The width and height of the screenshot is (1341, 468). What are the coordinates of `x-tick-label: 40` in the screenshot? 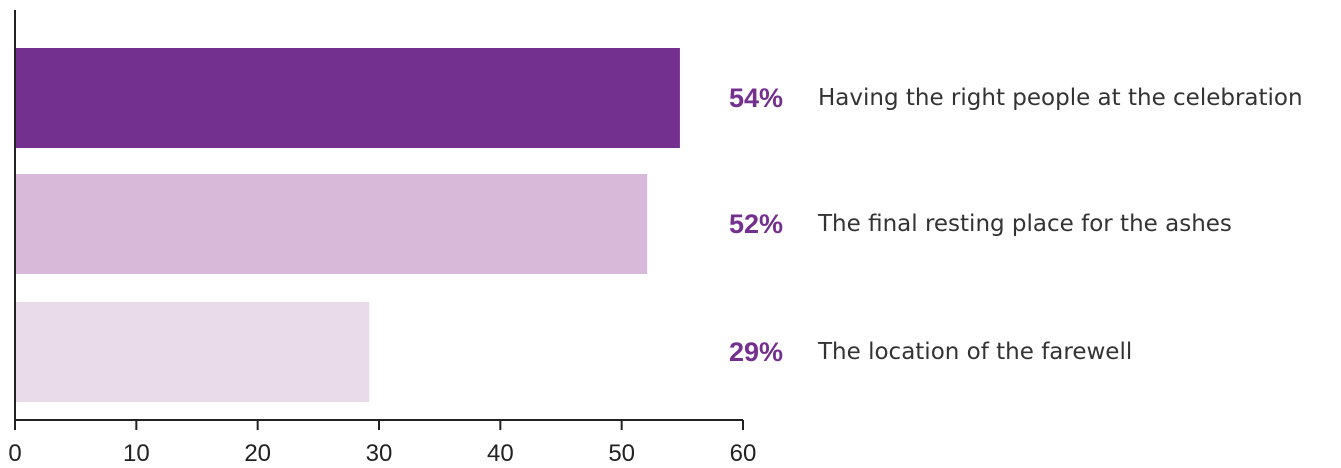 It's located at (500, 453).